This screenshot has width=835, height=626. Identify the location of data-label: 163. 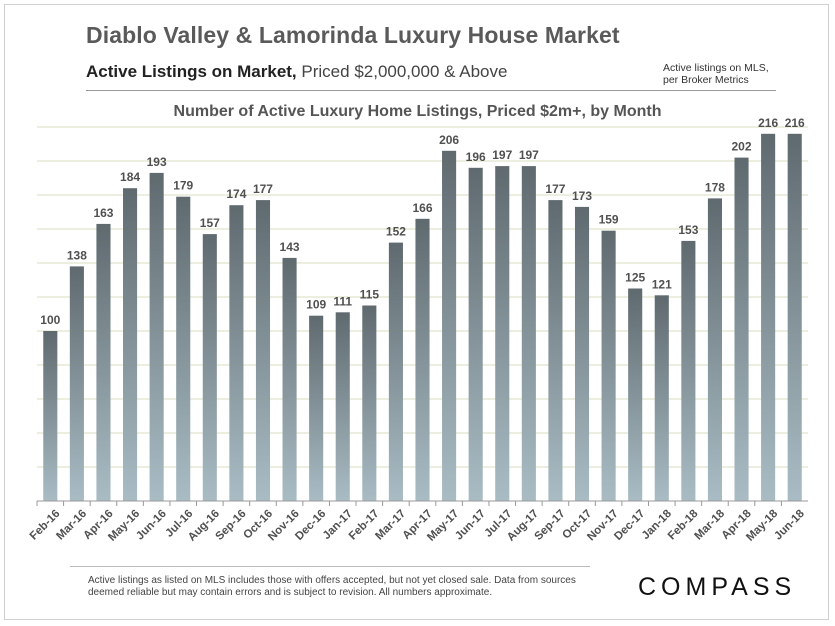
(103, 213).